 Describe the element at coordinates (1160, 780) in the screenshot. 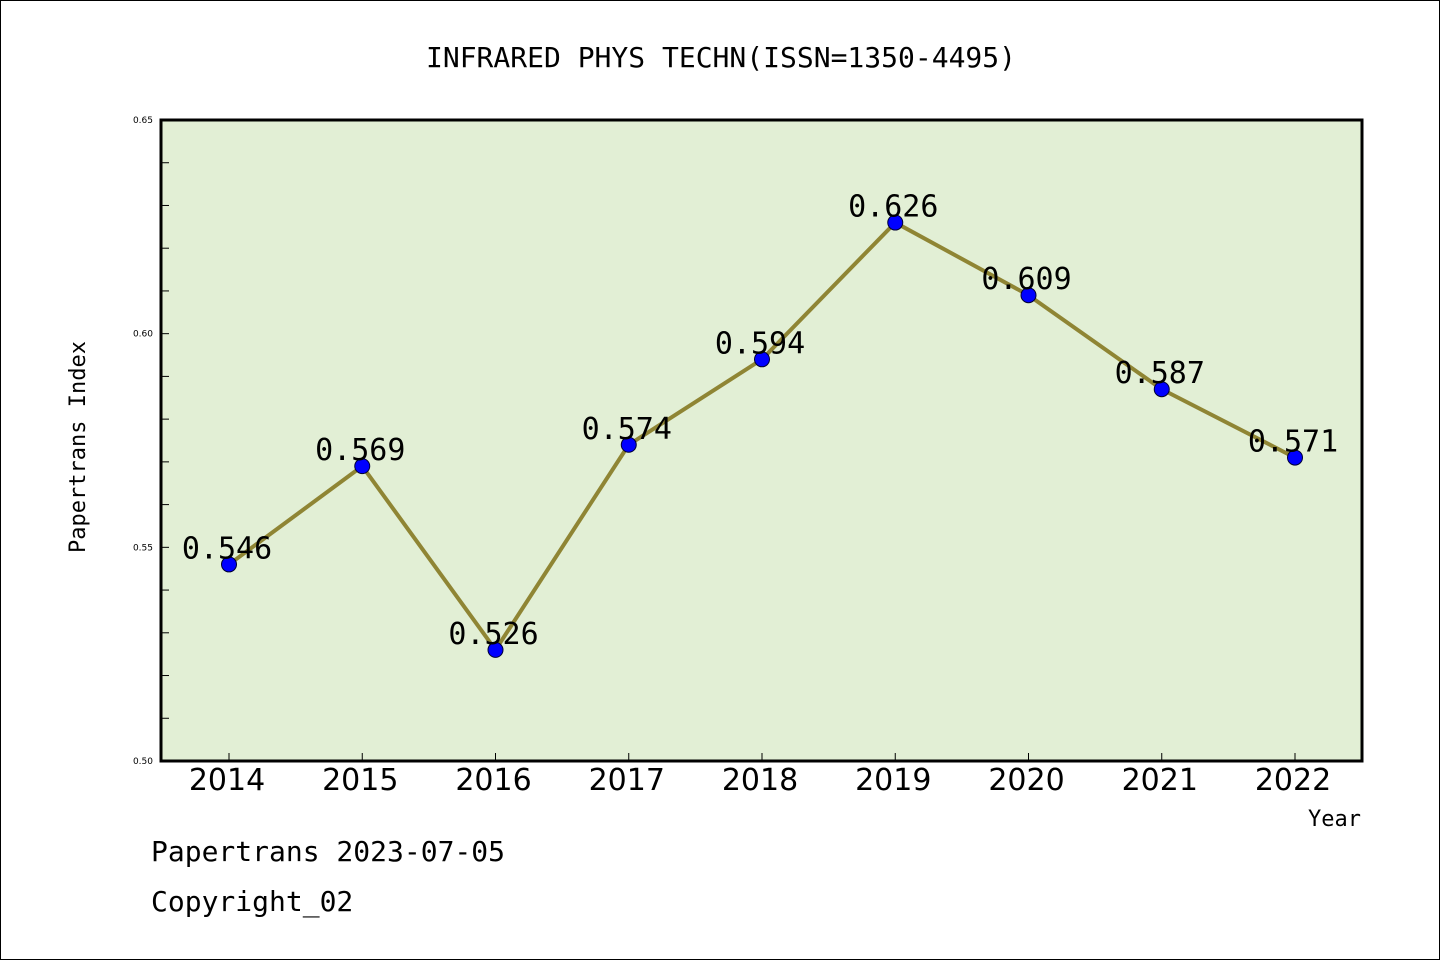

I see `x-tick-label: 2021` at that location.